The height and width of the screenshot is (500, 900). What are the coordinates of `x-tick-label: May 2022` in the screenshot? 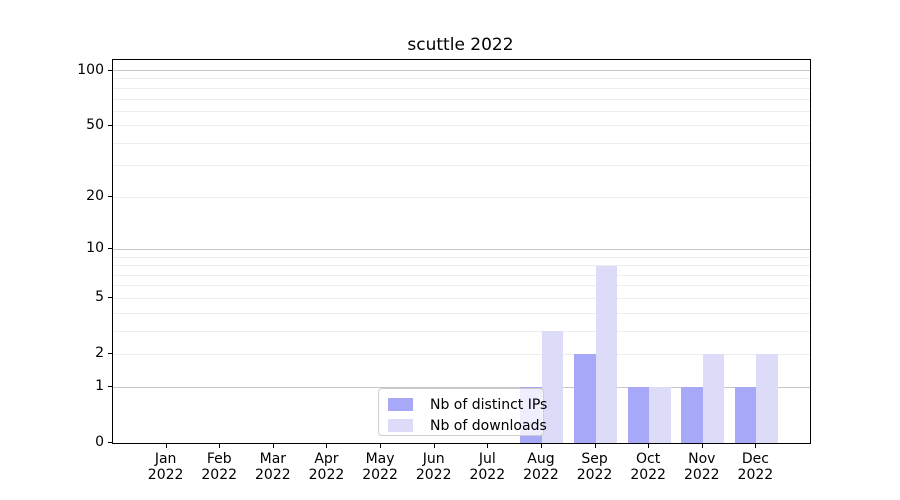 It's located at (380, 467).